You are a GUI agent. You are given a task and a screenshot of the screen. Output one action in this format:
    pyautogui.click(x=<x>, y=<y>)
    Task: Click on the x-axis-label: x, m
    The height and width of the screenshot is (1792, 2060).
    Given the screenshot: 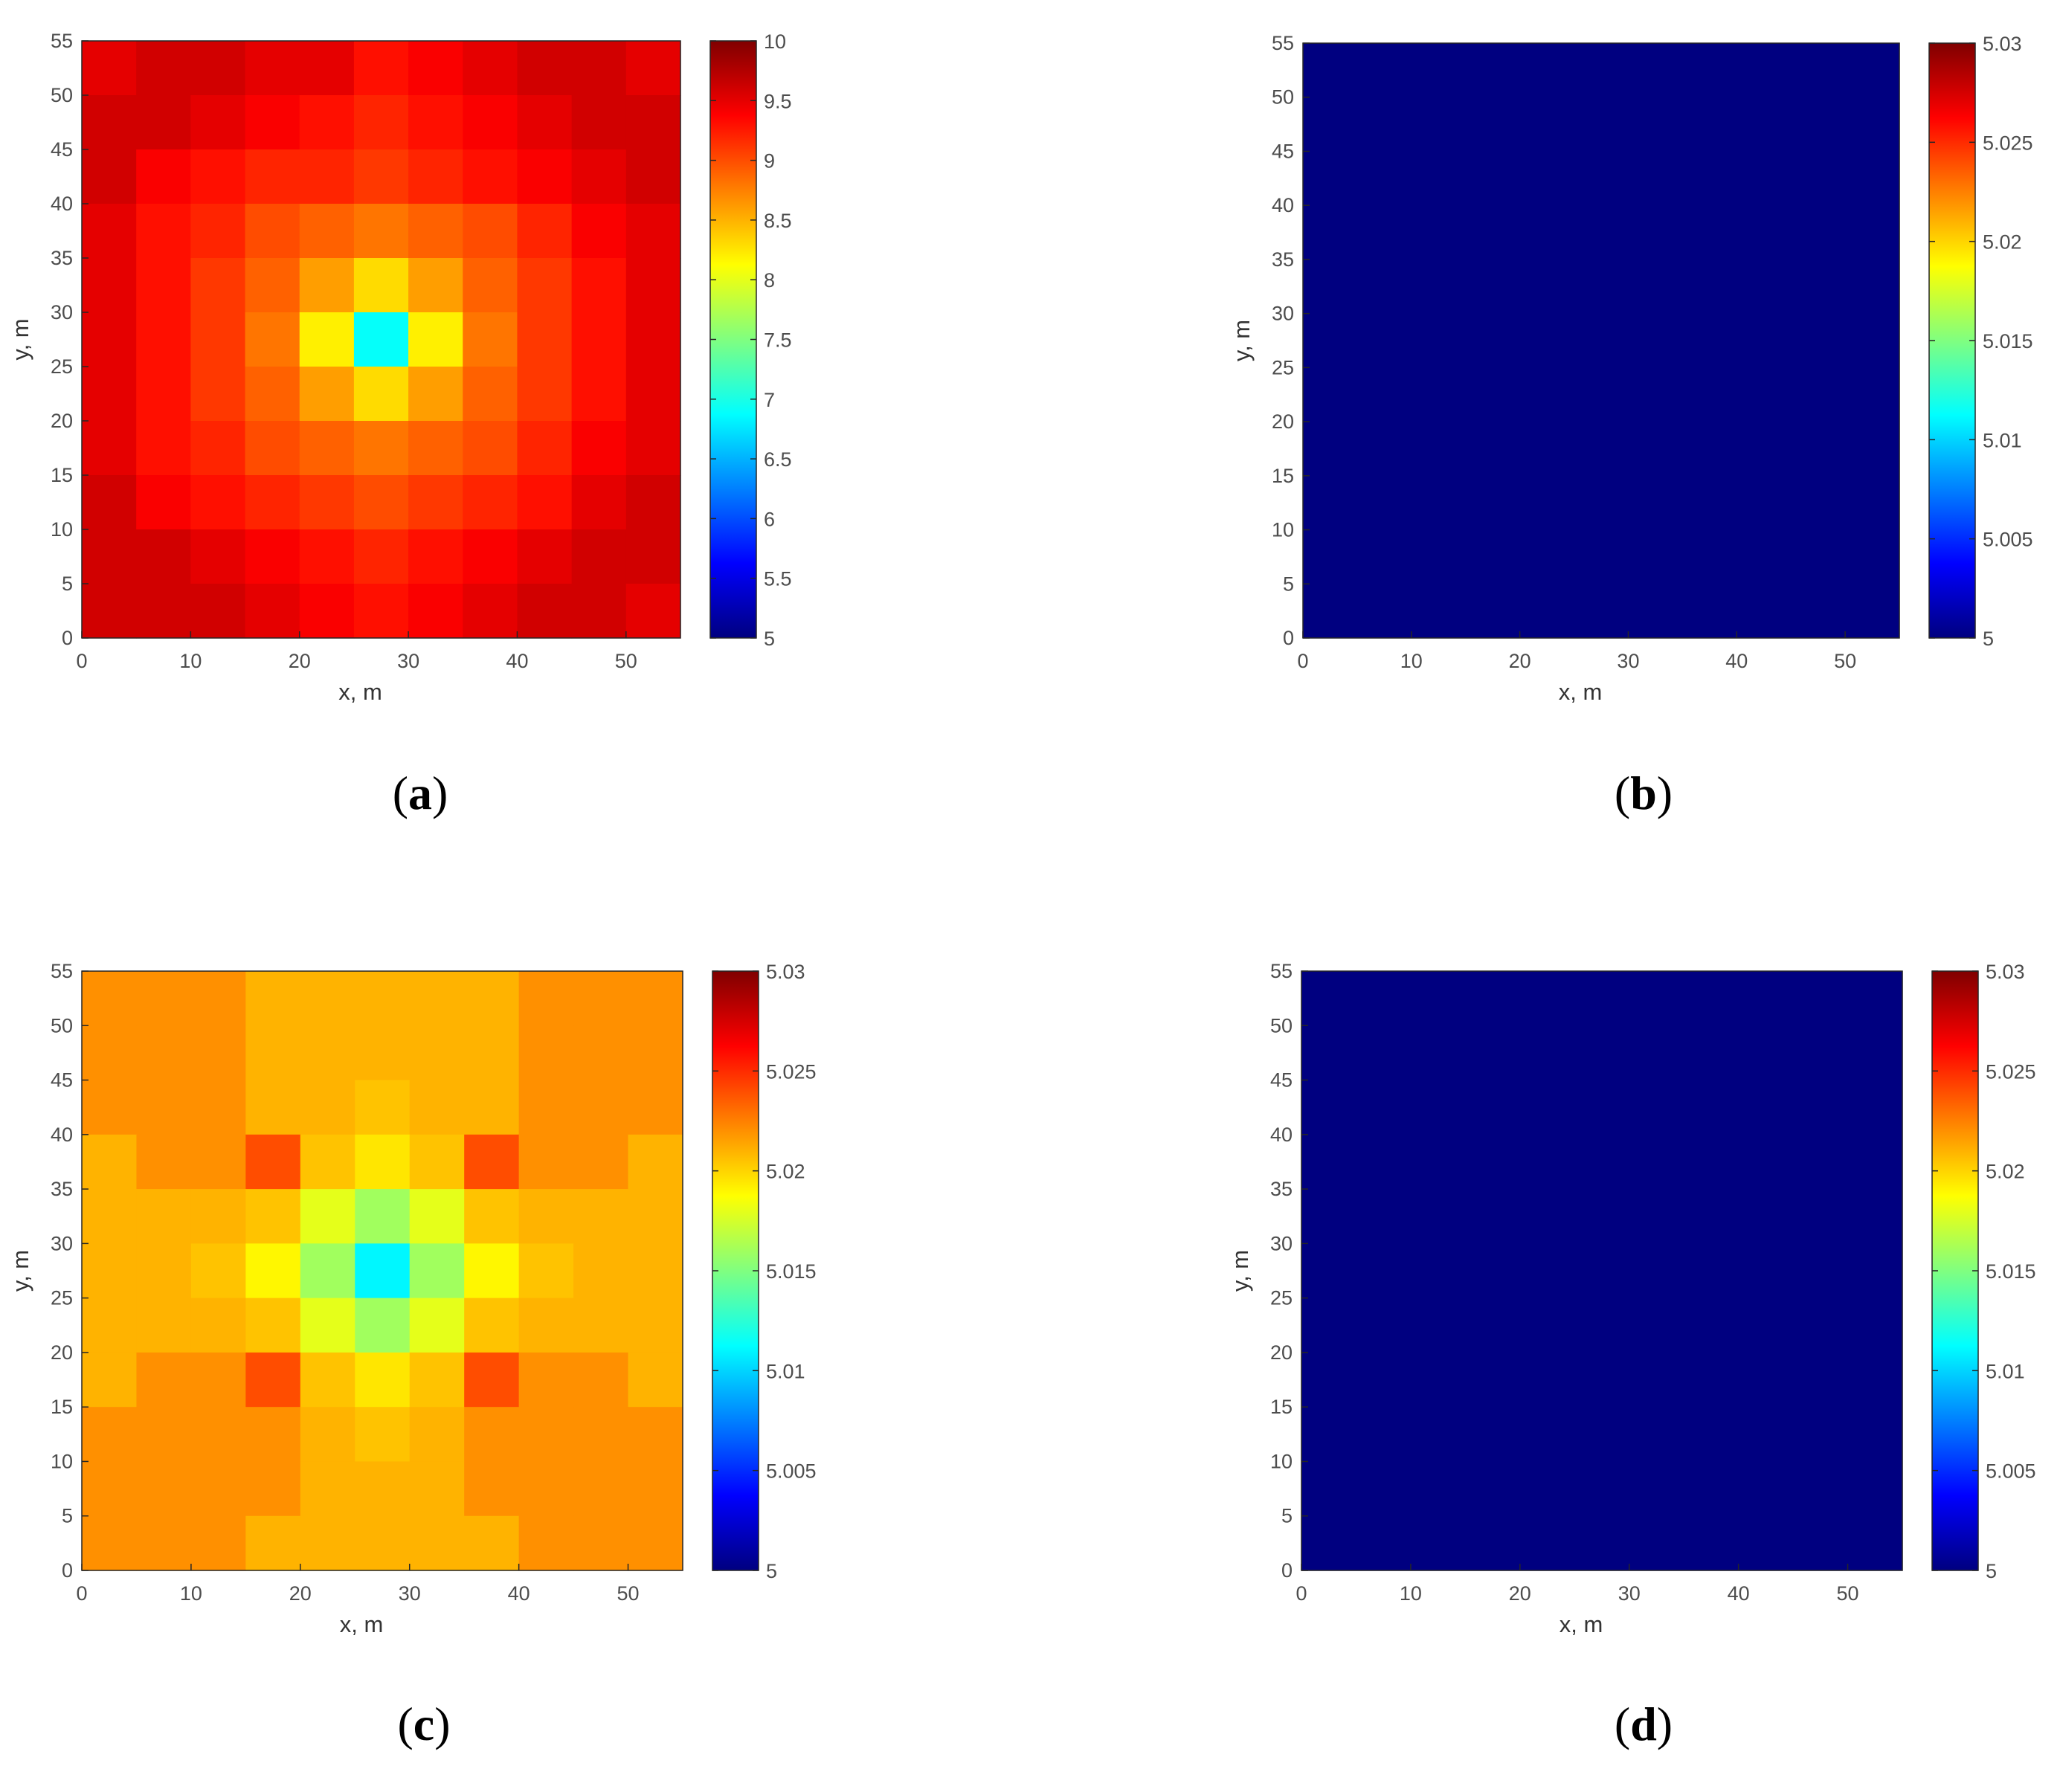 What is the action you would take?
    pyautogui.click(x=362, y=1624)
    